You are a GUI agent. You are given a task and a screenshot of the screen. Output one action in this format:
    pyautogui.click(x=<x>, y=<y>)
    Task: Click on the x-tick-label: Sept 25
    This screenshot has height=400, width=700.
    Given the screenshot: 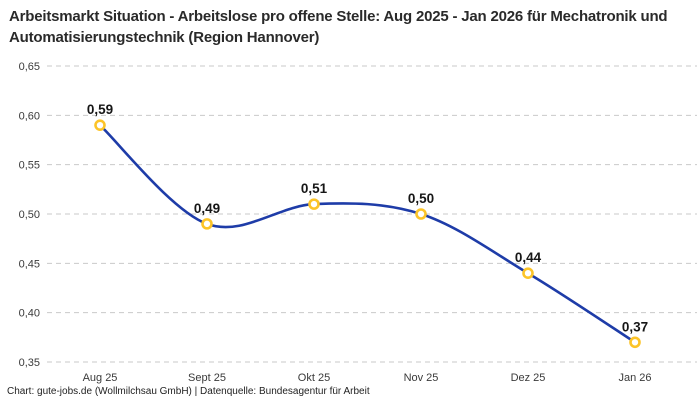 What is the action you would take?
    pyautogui.click(x=207, y=378)
    